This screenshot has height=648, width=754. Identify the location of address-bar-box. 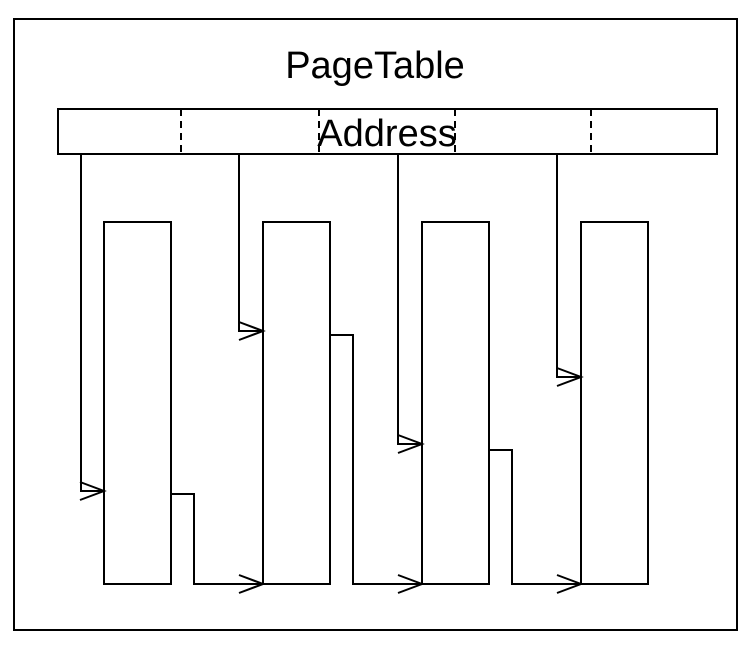
(387, 131).